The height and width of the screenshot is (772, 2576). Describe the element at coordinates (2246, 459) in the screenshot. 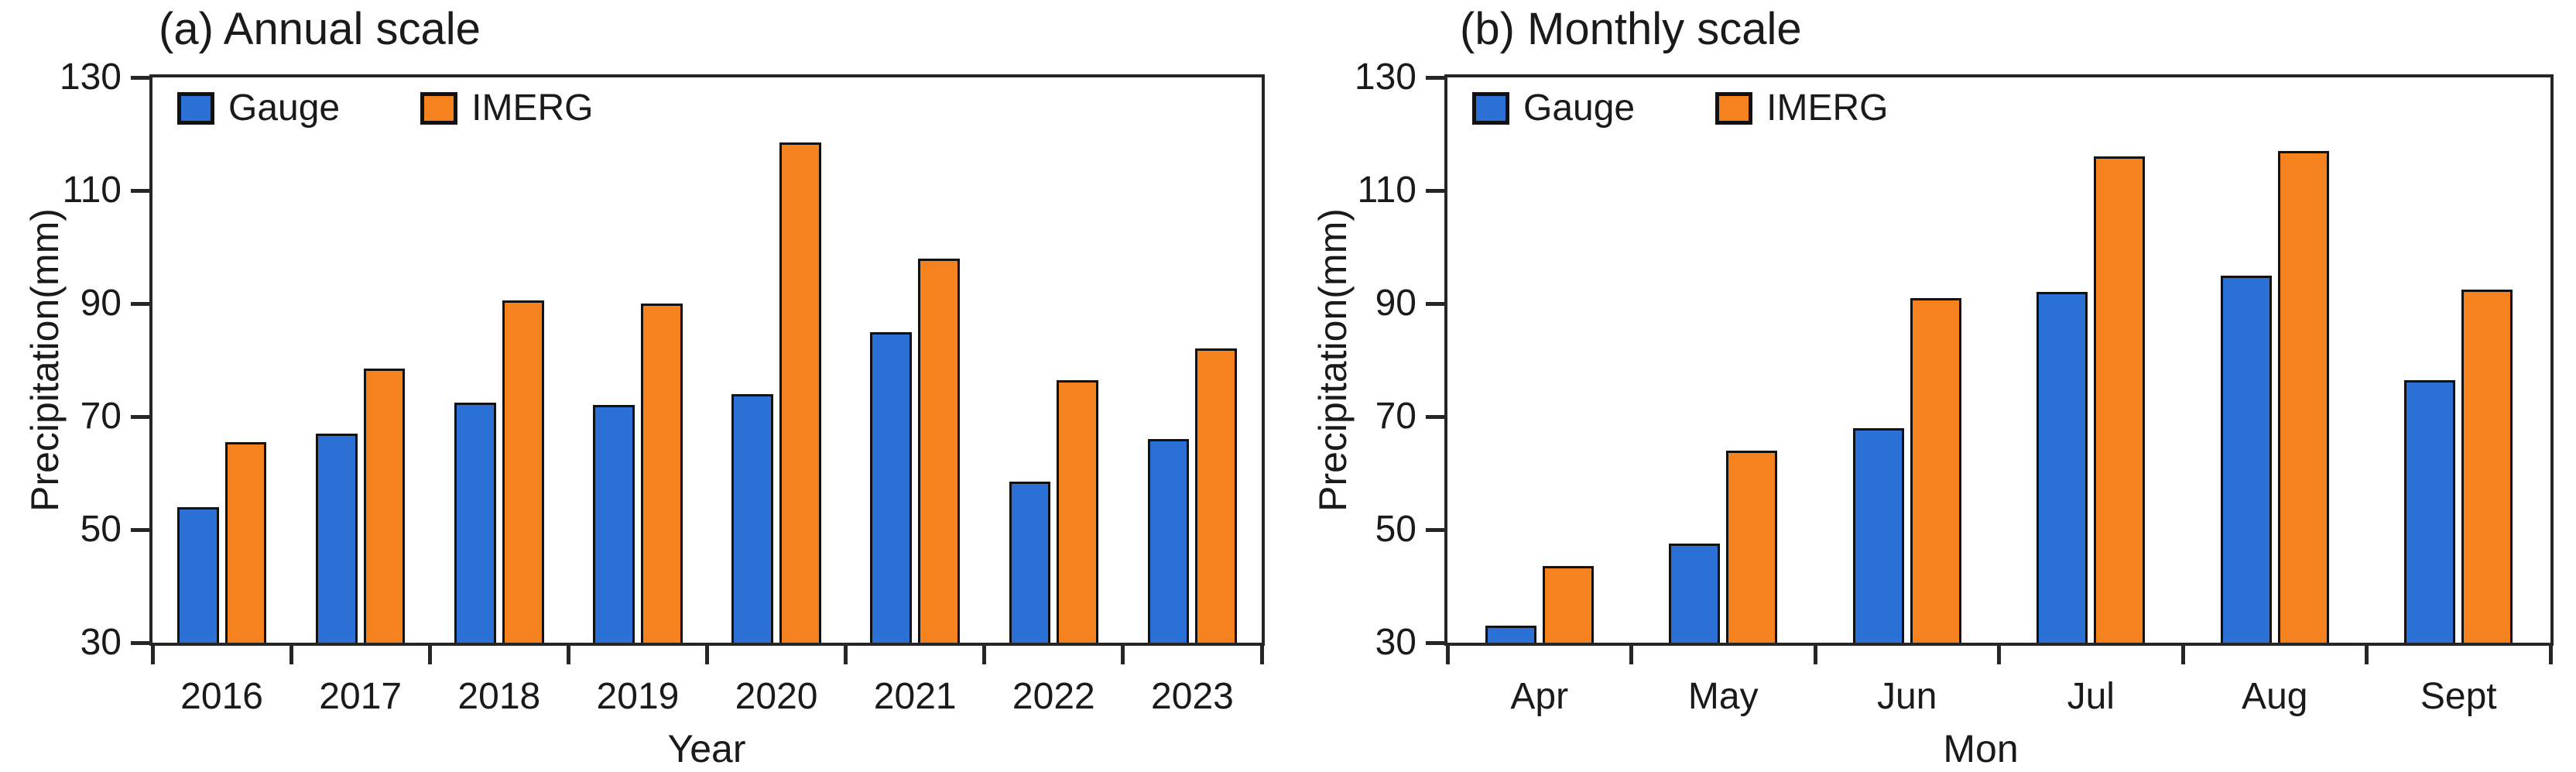

I see `bar-gauge-aug` at that location.